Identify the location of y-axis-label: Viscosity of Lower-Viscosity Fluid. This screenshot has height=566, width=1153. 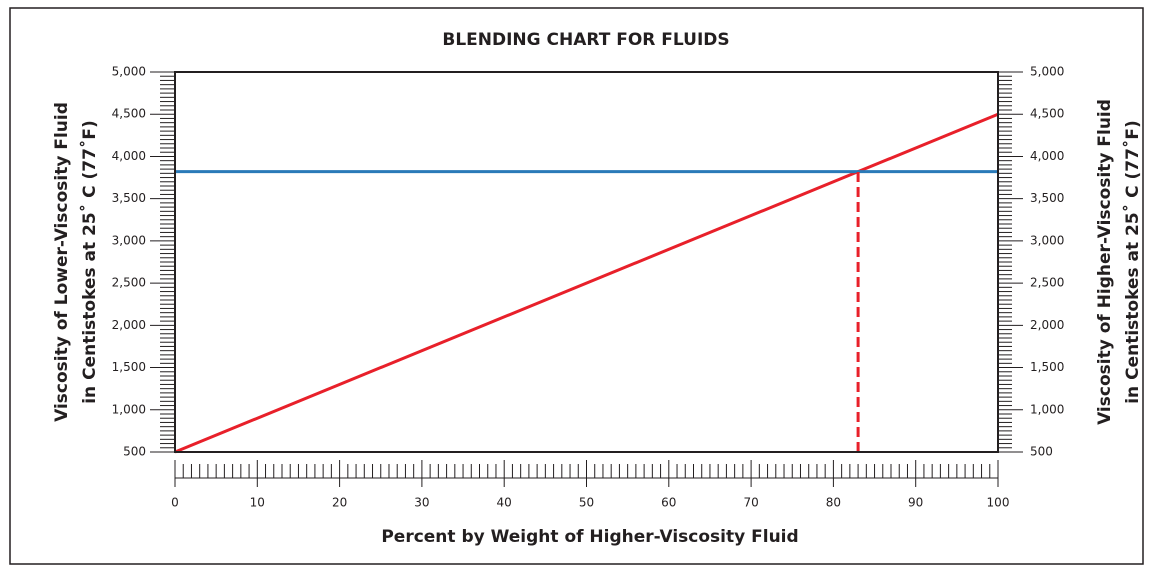
(62, 262).